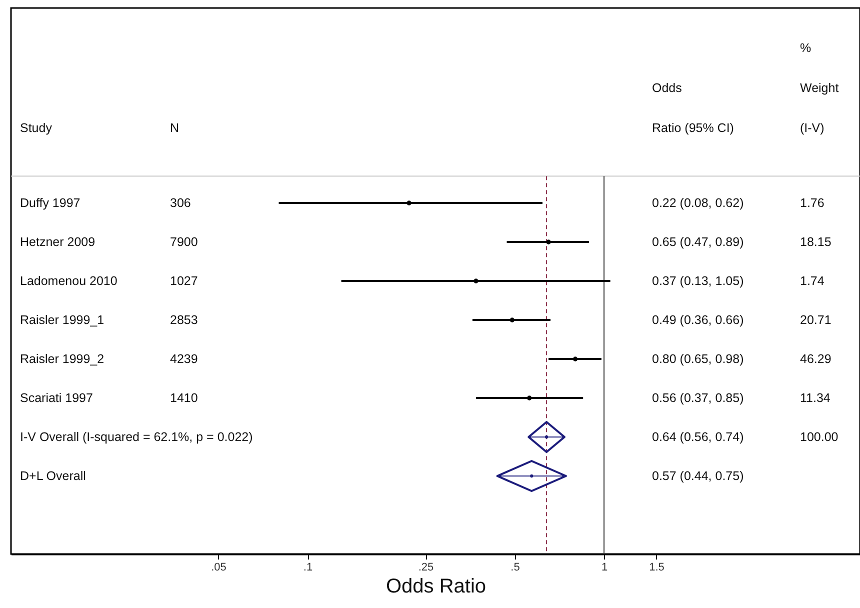  Describe the element at coordinates (57, 398) in the screenshot. I see `y-tick-label: Scariati 1997` at that location.